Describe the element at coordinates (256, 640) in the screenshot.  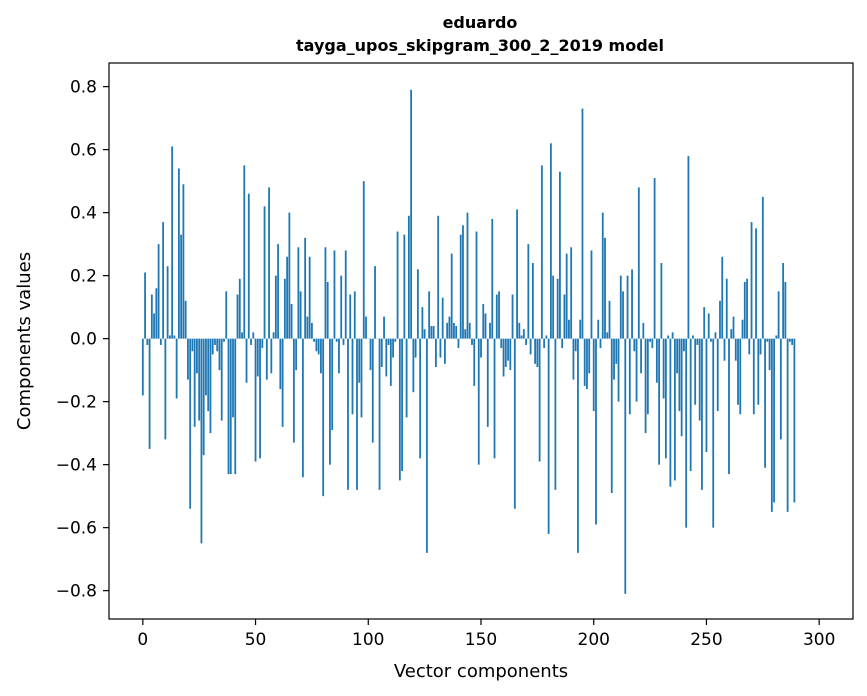
I see `x-tick-label: 50` at that location.